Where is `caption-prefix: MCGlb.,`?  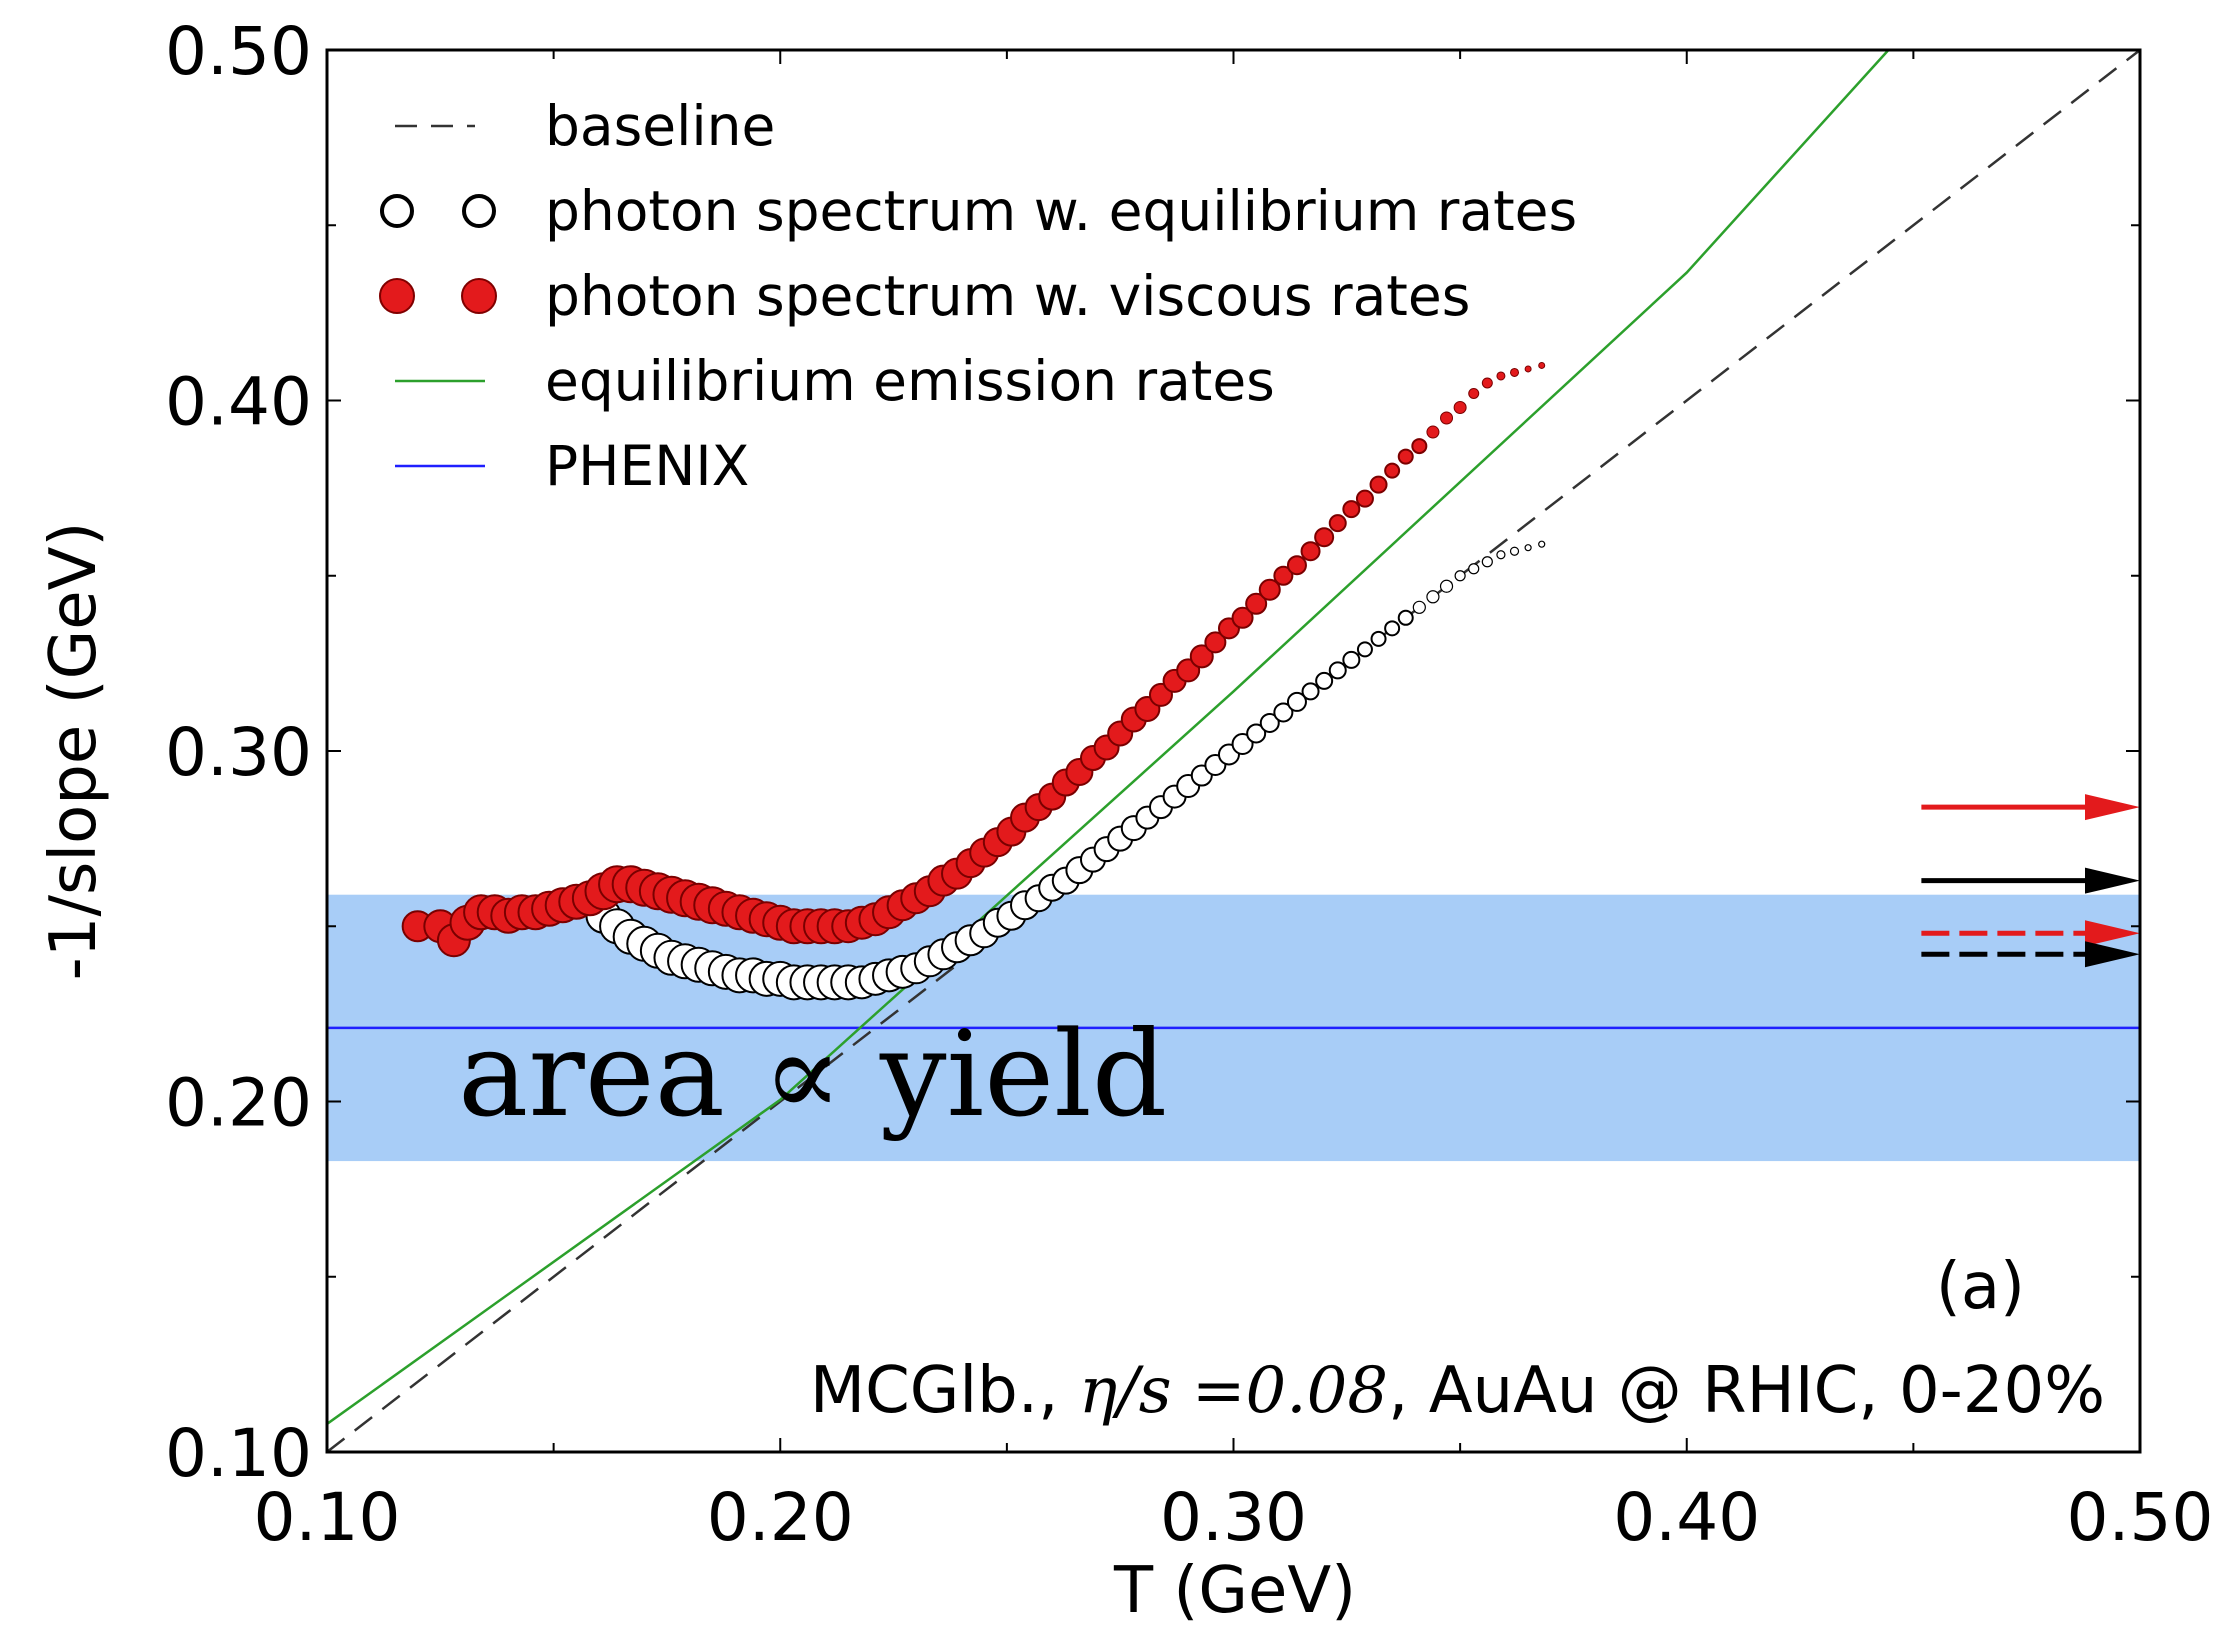 caption-prefix: MCGlb., is located at coordinates (944, 1391).